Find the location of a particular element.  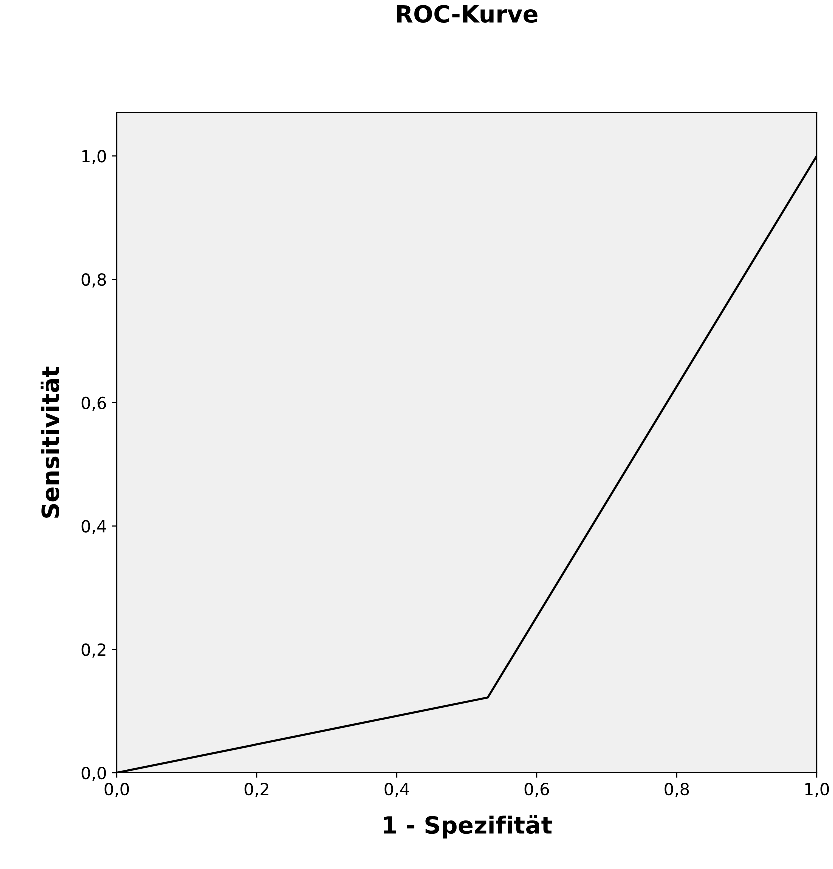

x-tick-label: 0,2 is located at coordinates (256, 790).